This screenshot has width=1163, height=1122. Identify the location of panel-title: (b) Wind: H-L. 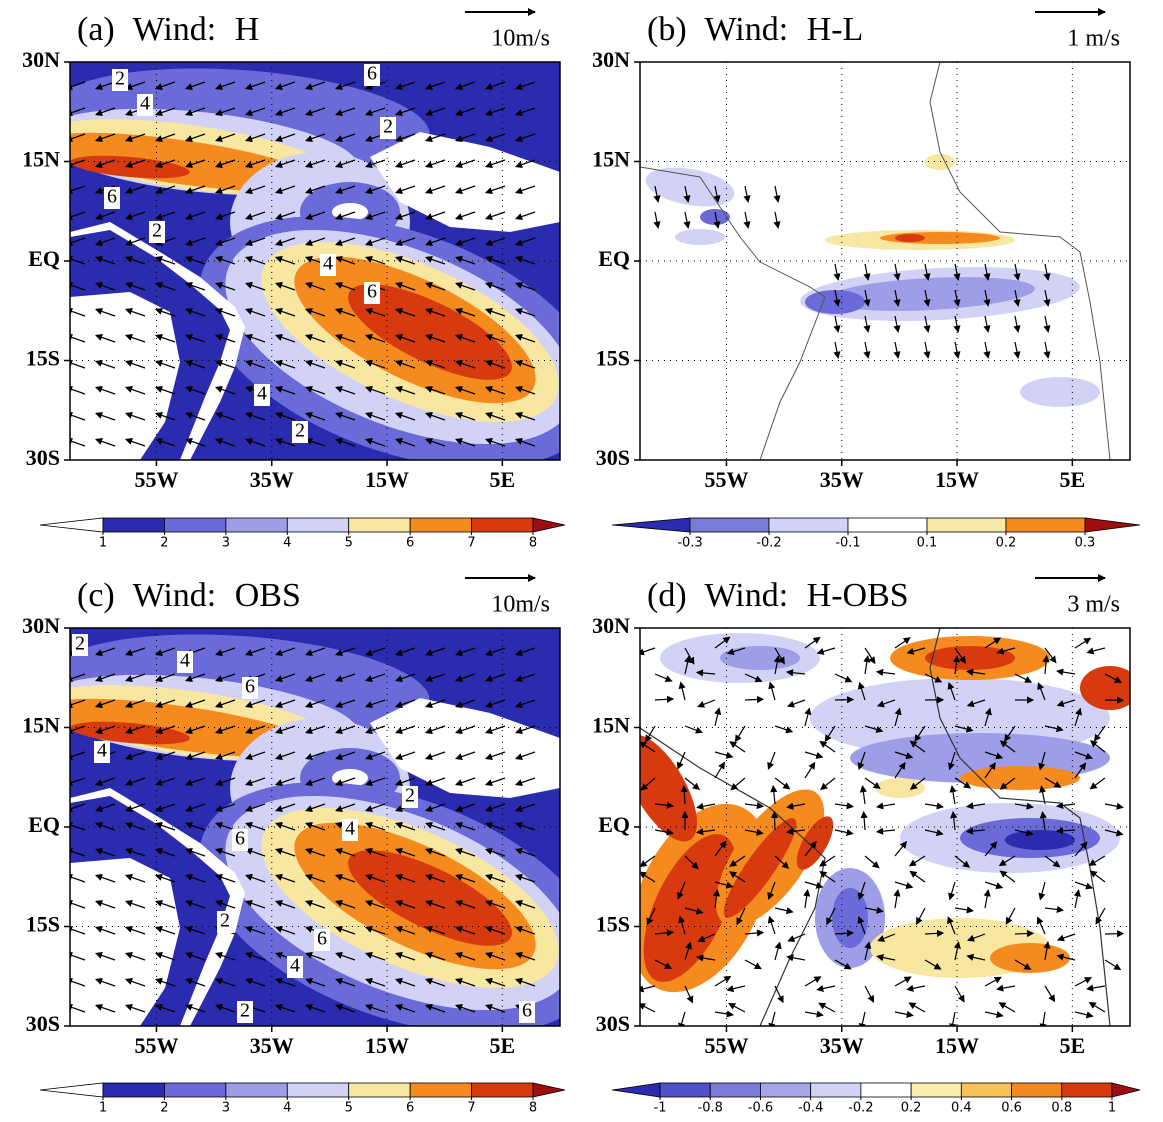
(755, 29).